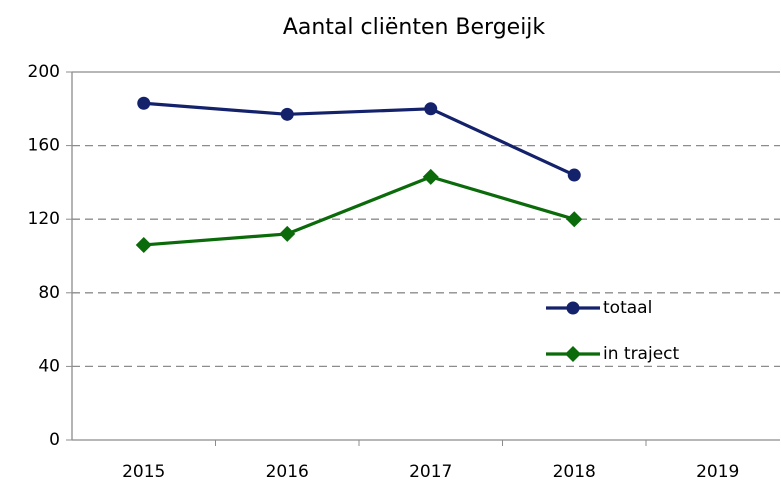  Describe the element at coordinates (627, 308) in the screenshot. I see `legend-label: totaal` at that location.